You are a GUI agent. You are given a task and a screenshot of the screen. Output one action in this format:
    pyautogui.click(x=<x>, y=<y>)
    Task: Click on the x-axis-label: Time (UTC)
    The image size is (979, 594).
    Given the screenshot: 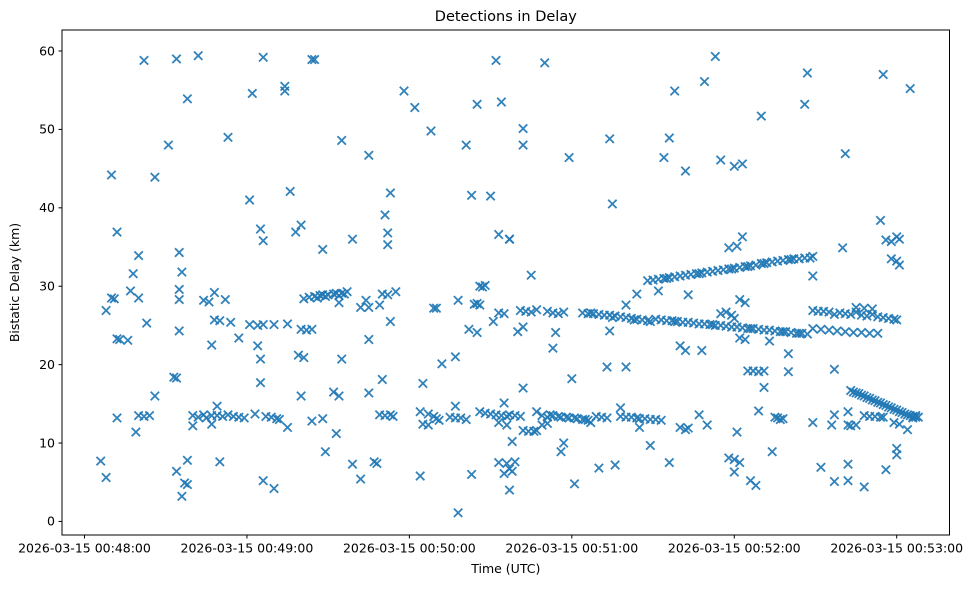 What is the action you would take?
    pyautogui.click(x=505, y=568)
    